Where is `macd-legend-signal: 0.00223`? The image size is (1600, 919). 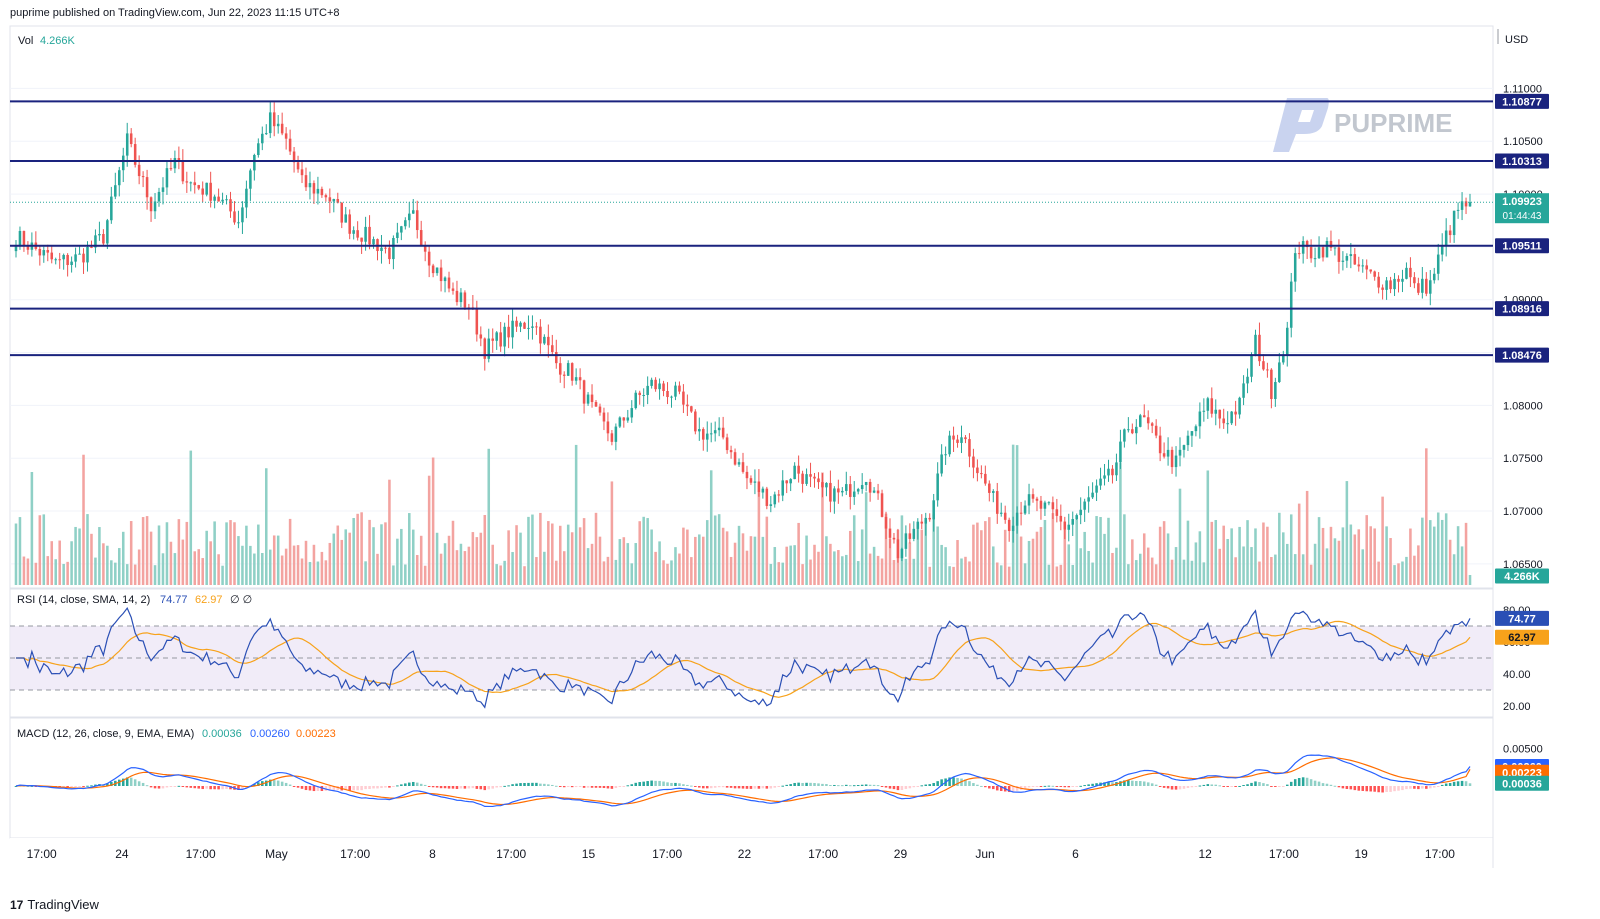 macd-legend-signal: 0.00223 is located at coordinates (316, 734).